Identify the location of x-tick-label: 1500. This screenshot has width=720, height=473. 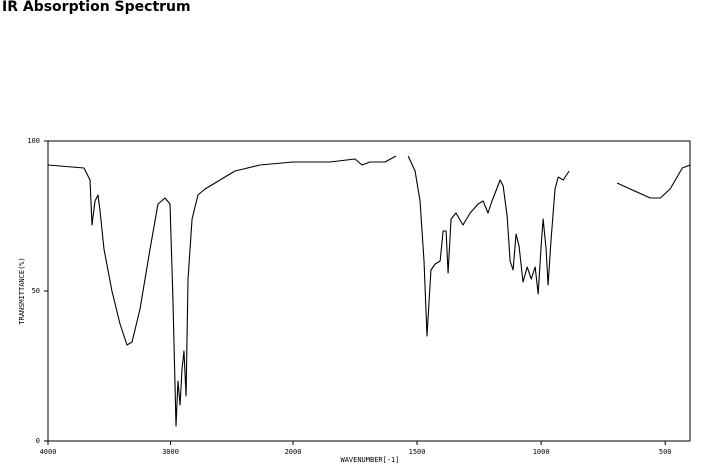
(417, 452).